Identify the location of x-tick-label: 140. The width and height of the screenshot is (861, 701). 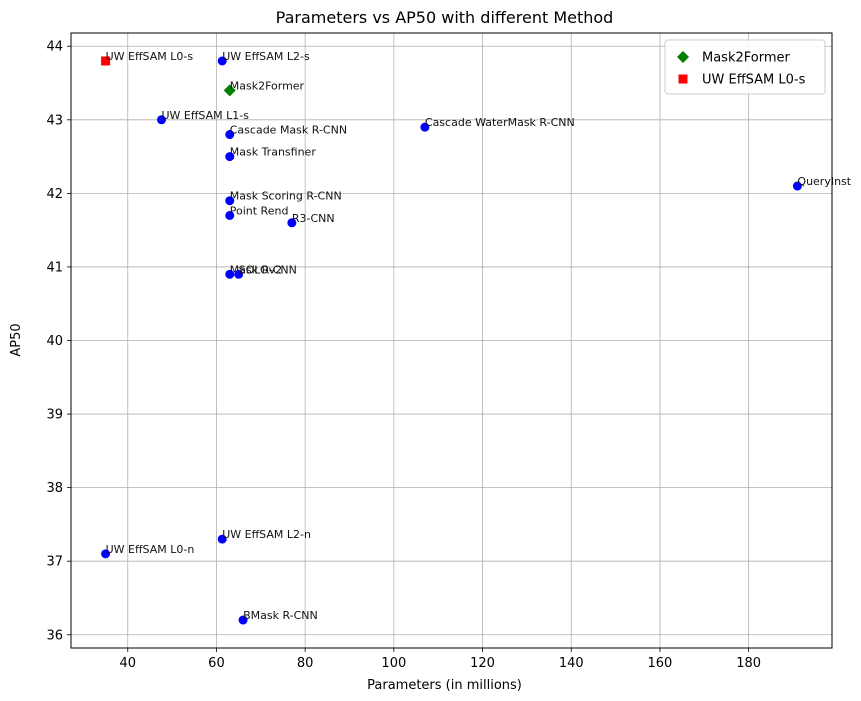
(571, 663).